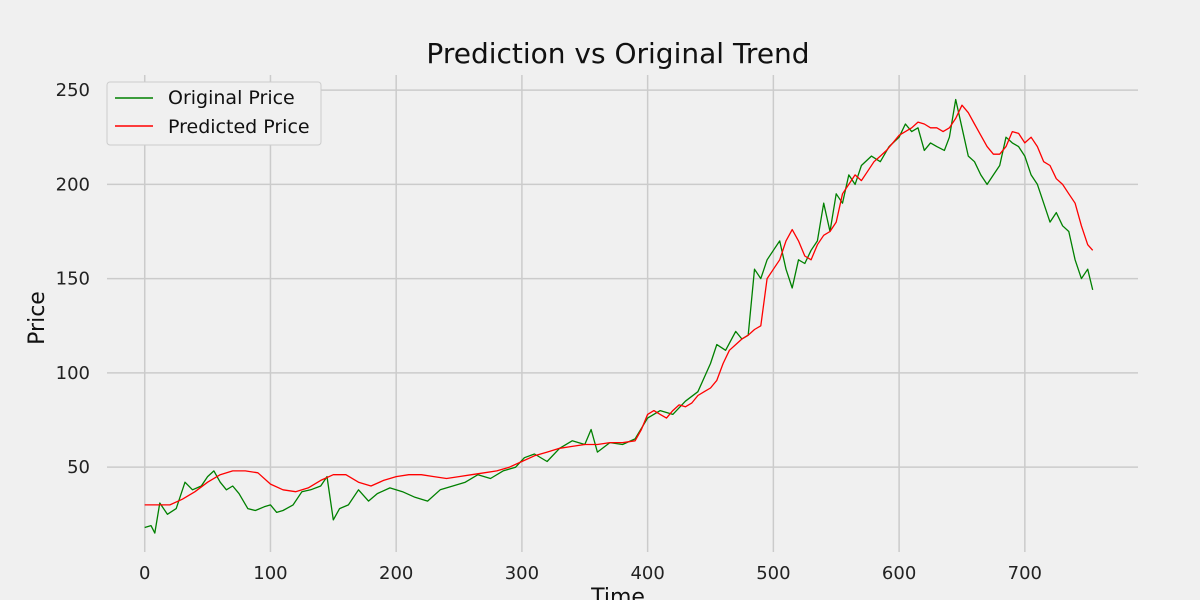 The width and height of the screenshot is (1200, 600). What do you see at coordinates (78, 467) in the screenshot?
I see `y-tick-label: 50` at bounding box center [78, 467].